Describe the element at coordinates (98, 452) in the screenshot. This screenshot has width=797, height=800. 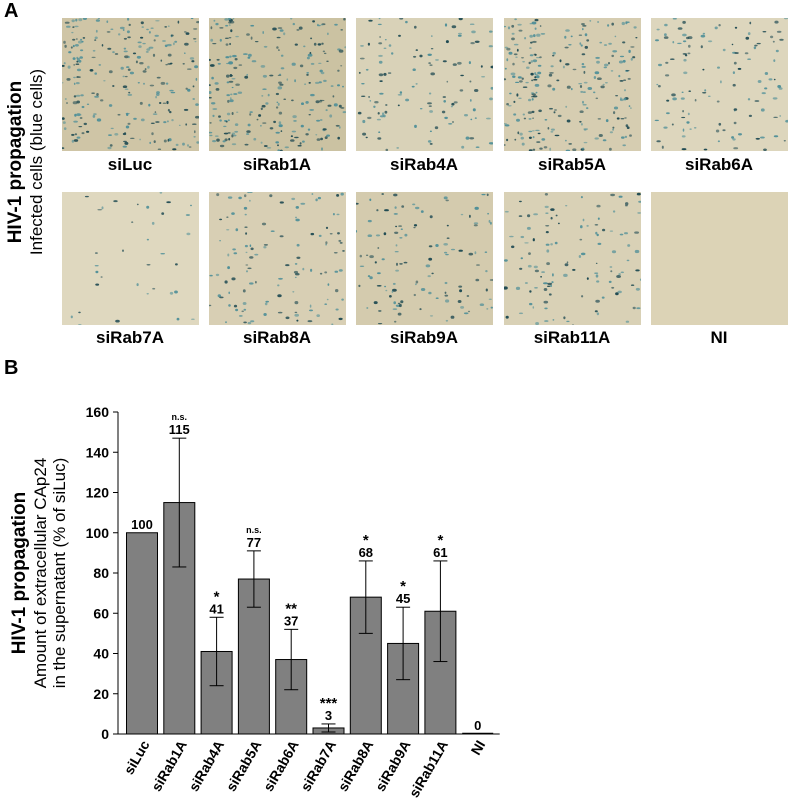
I see `y-tick-label: 140` at that location.